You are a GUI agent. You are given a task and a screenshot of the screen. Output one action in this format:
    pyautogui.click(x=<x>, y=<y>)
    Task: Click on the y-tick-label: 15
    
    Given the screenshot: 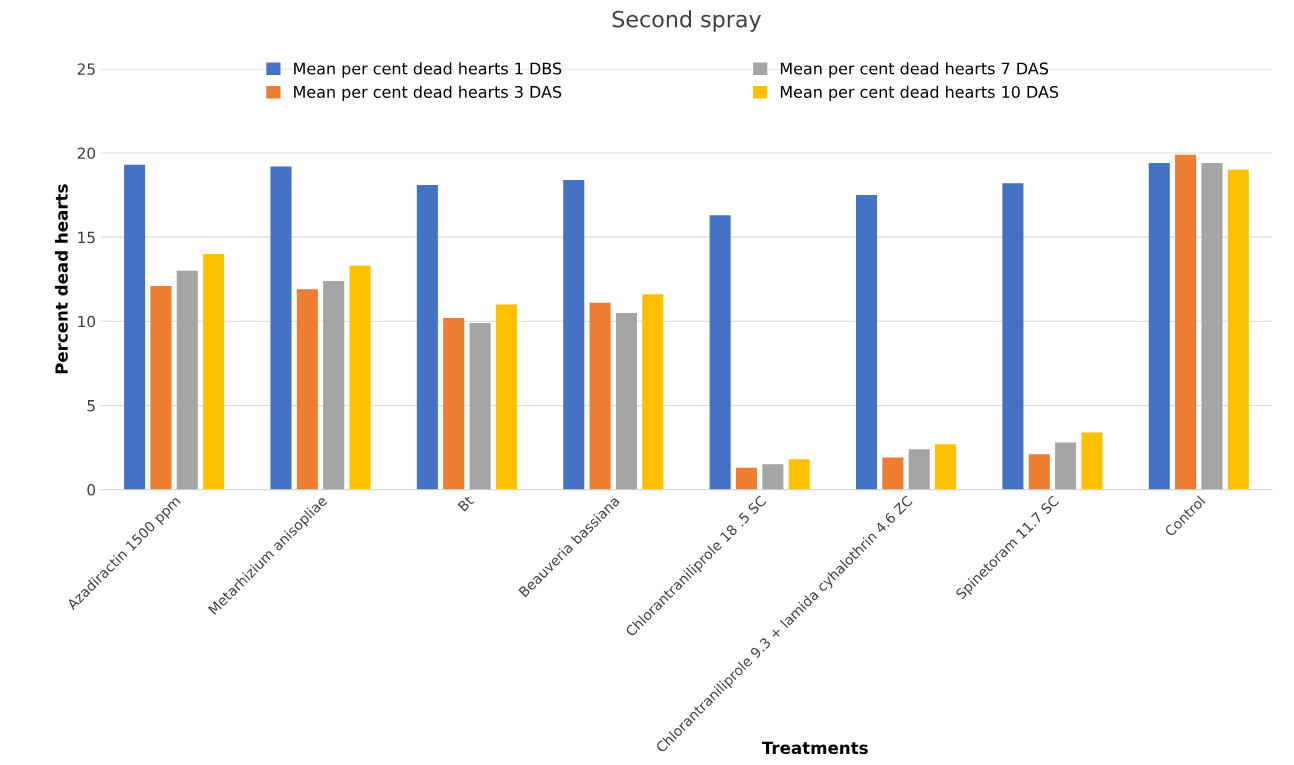 What is the action you would take?
    pyautogui.click(x=86, y=237)
    